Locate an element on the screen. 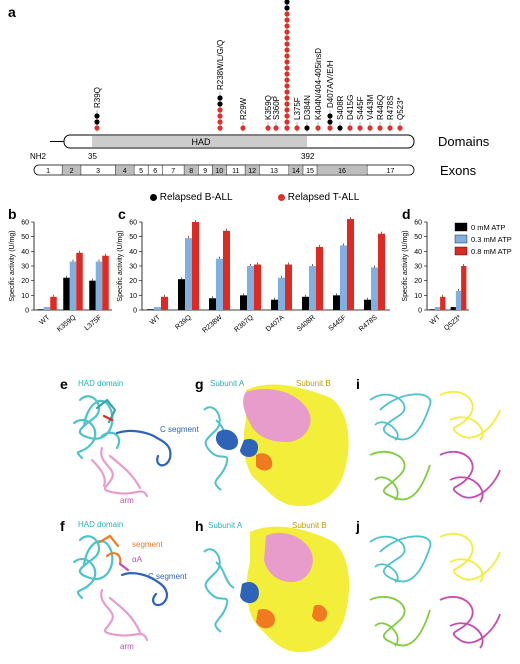  exons-label: Exons is located at coordinates (458, 170).